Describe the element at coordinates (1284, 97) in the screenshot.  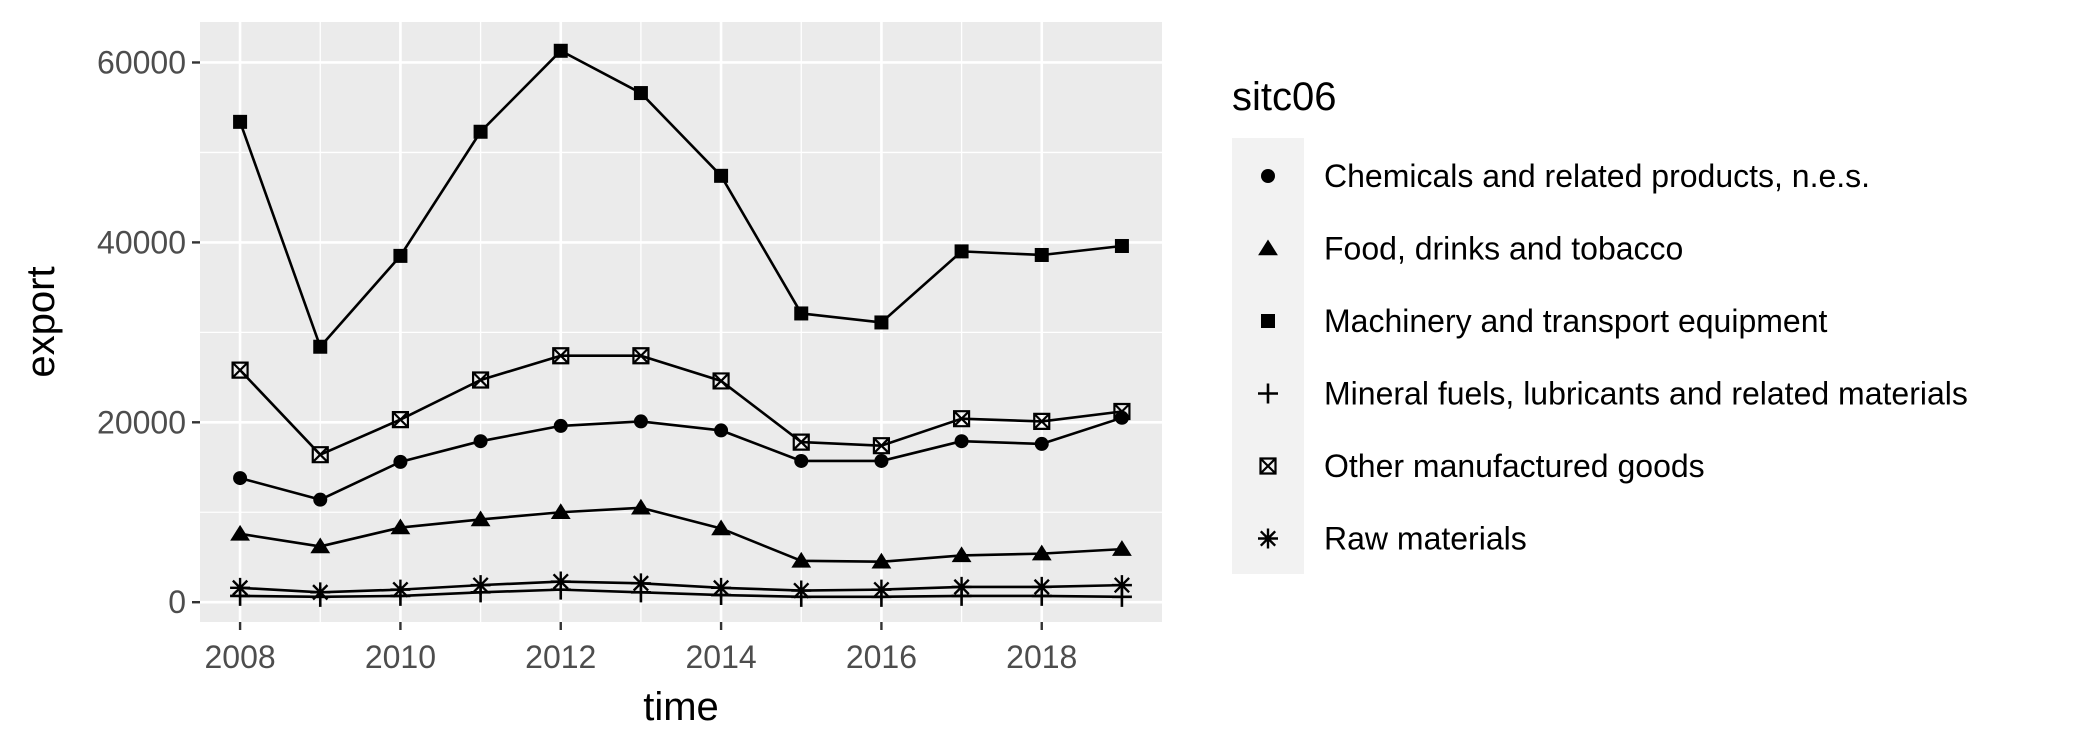
I see `legend-title: sitc06` at that location.